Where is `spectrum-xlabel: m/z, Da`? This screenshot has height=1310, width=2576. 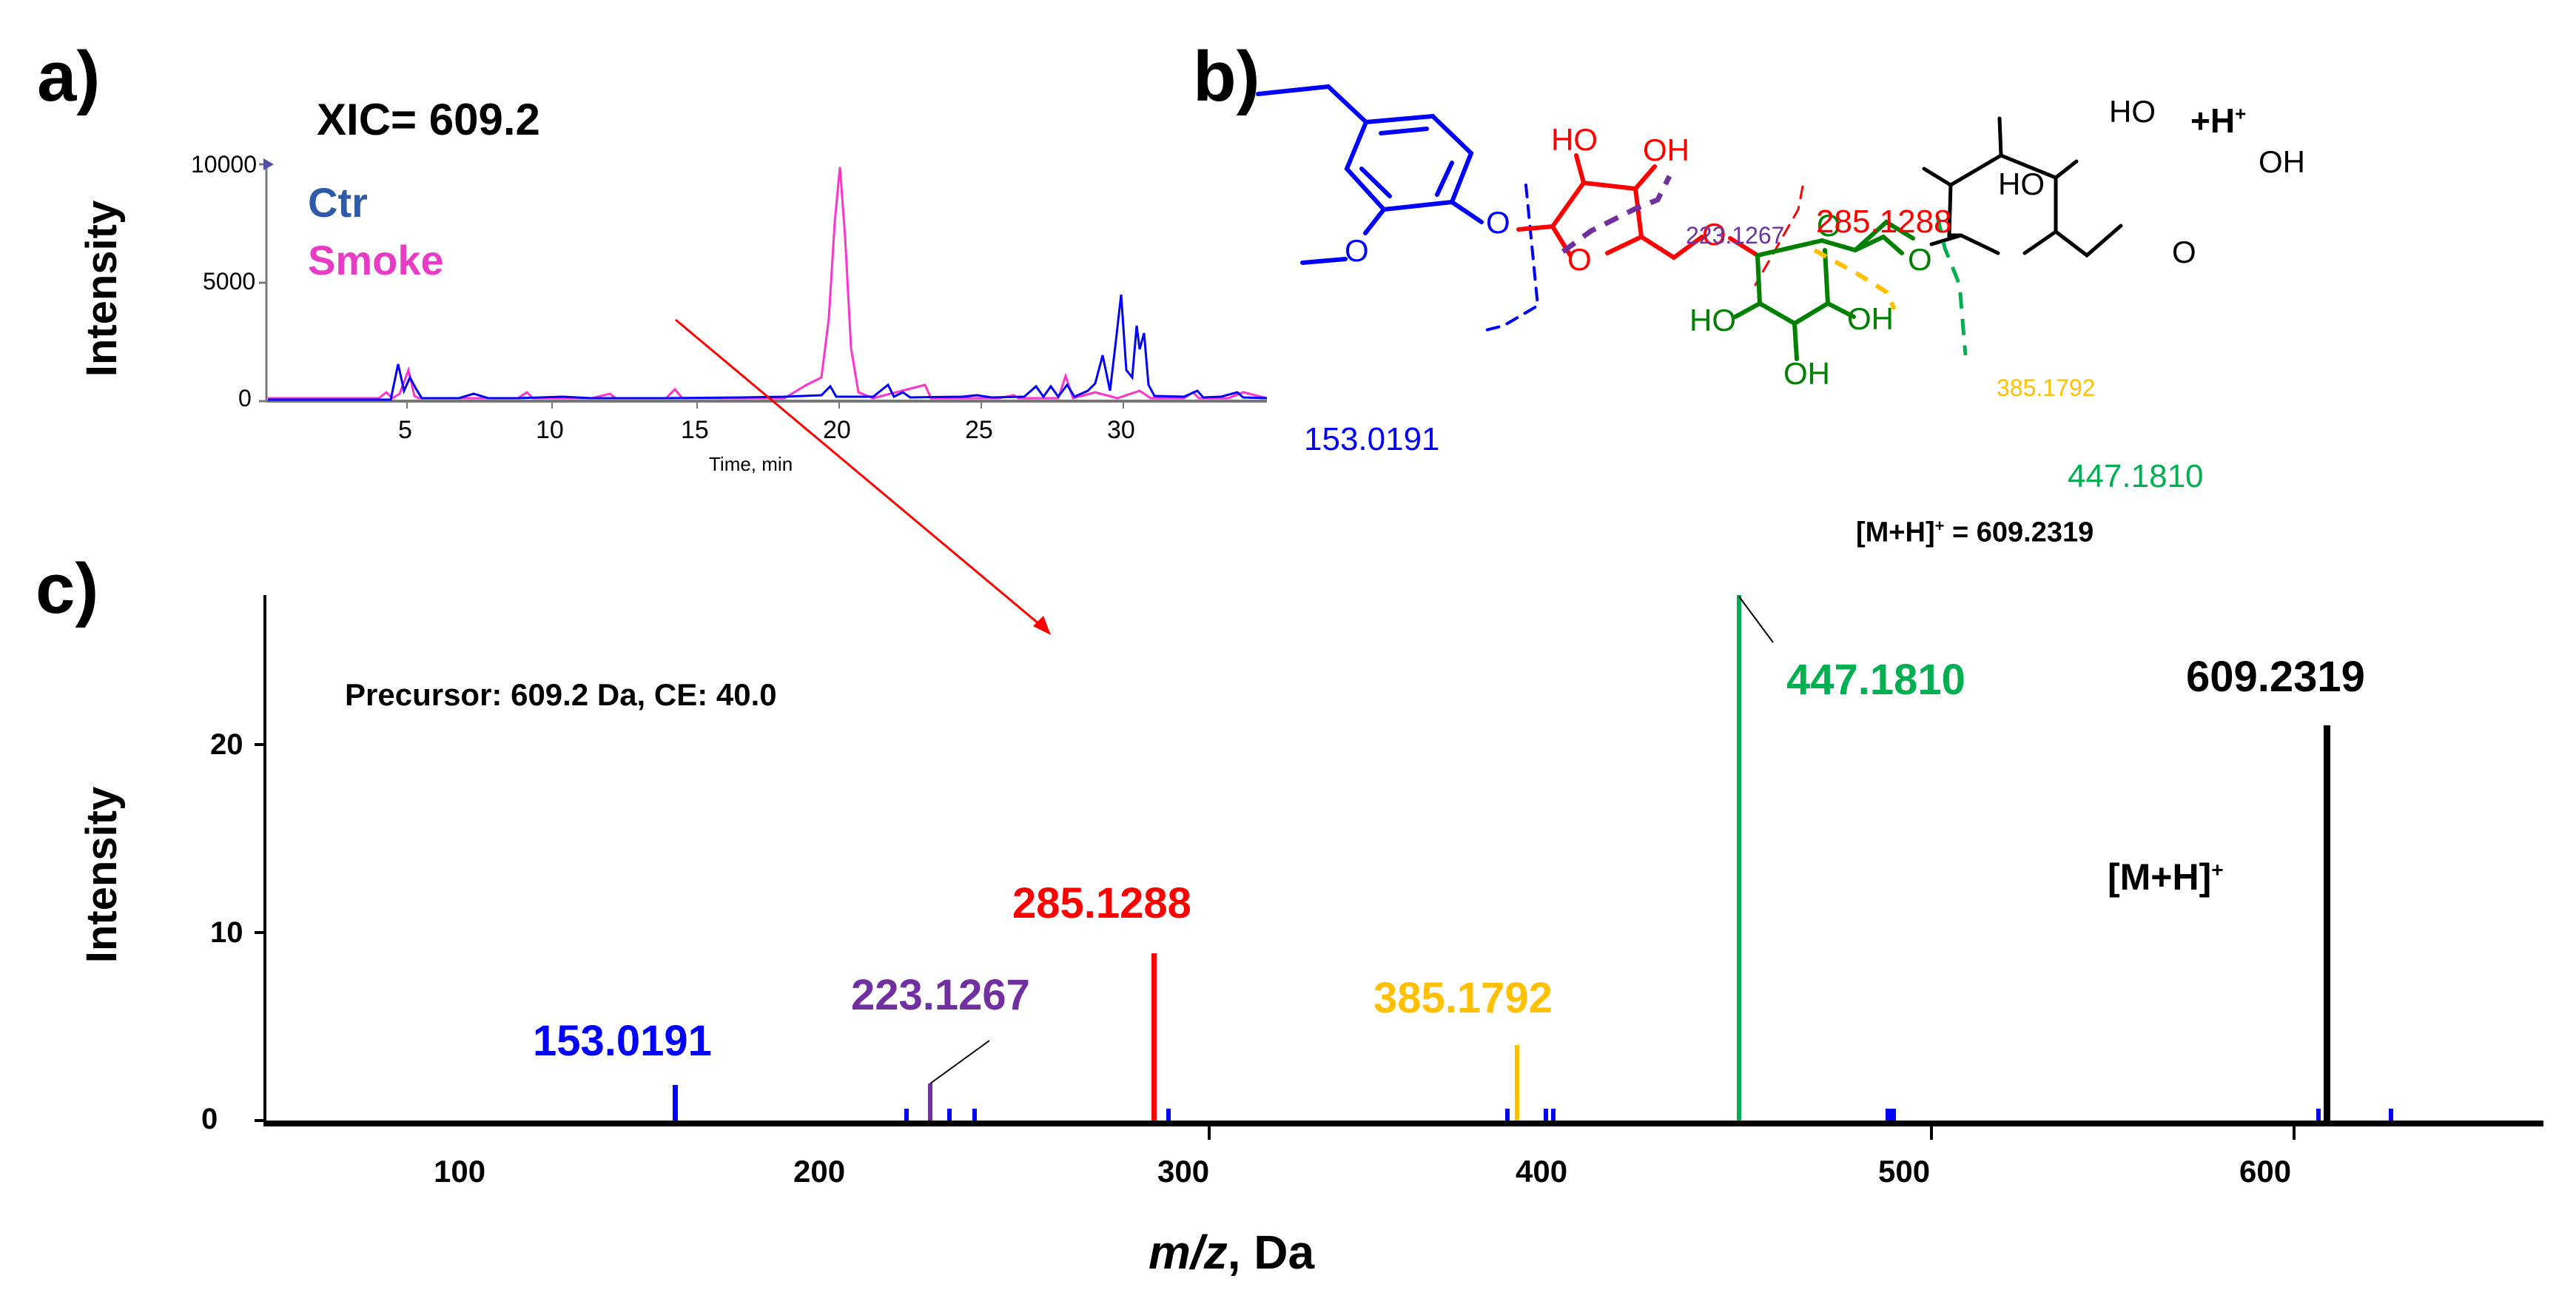
spectrum-xlabel: m/z, Da is located at coordinates (1231, 1252).